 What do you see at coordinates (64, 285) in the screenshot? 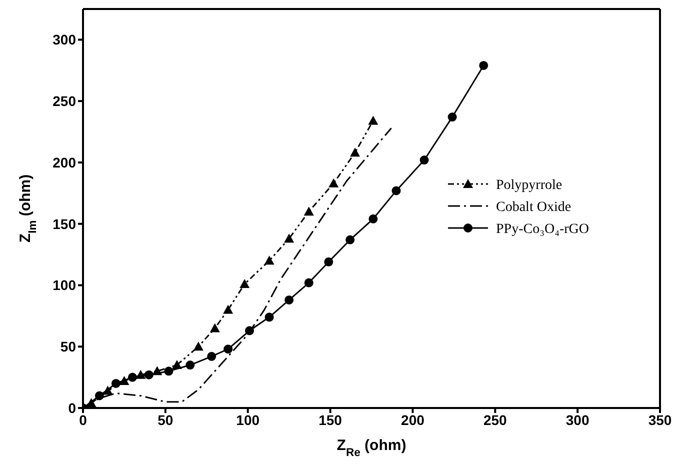
I see `y-tick-label: 100` at bounding box center [64, 285].